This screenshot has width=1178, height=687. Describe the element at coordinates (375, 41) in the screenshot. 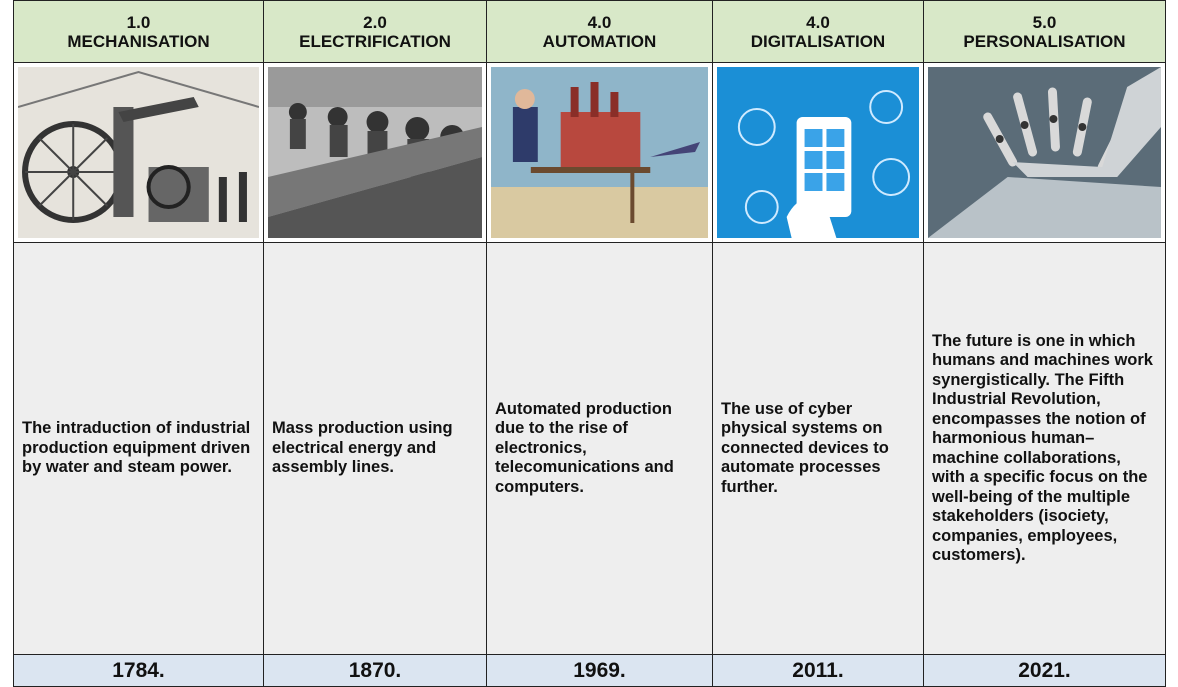

I see `name: ELECTRIFICATION` at that location.